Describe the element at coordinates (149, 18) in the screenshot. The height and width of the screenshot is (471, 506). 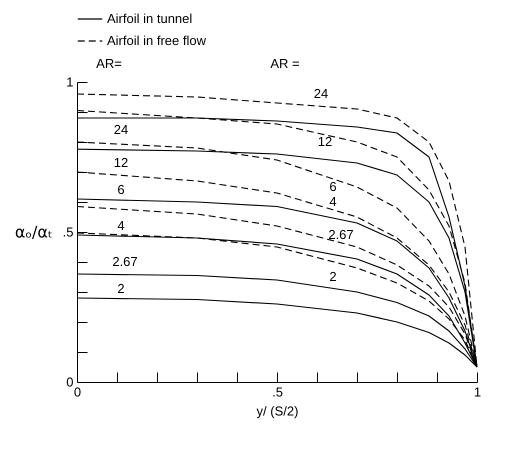
I see `legend-label: Airfoil in tunnel` at that location.